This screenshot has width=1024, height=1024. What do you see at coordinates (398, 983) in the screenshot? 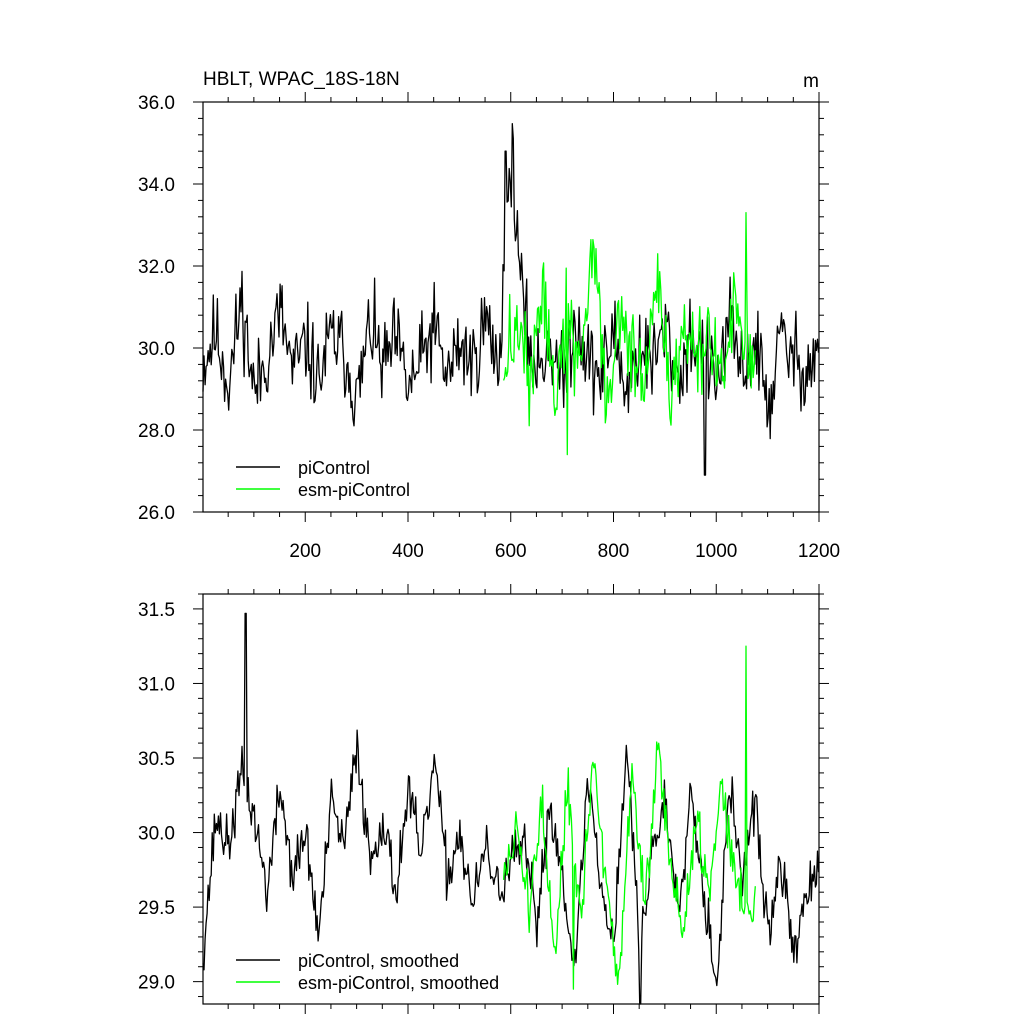
I see `legend-label: esm-piControl, smoothed` at bounding box center [398, 983].